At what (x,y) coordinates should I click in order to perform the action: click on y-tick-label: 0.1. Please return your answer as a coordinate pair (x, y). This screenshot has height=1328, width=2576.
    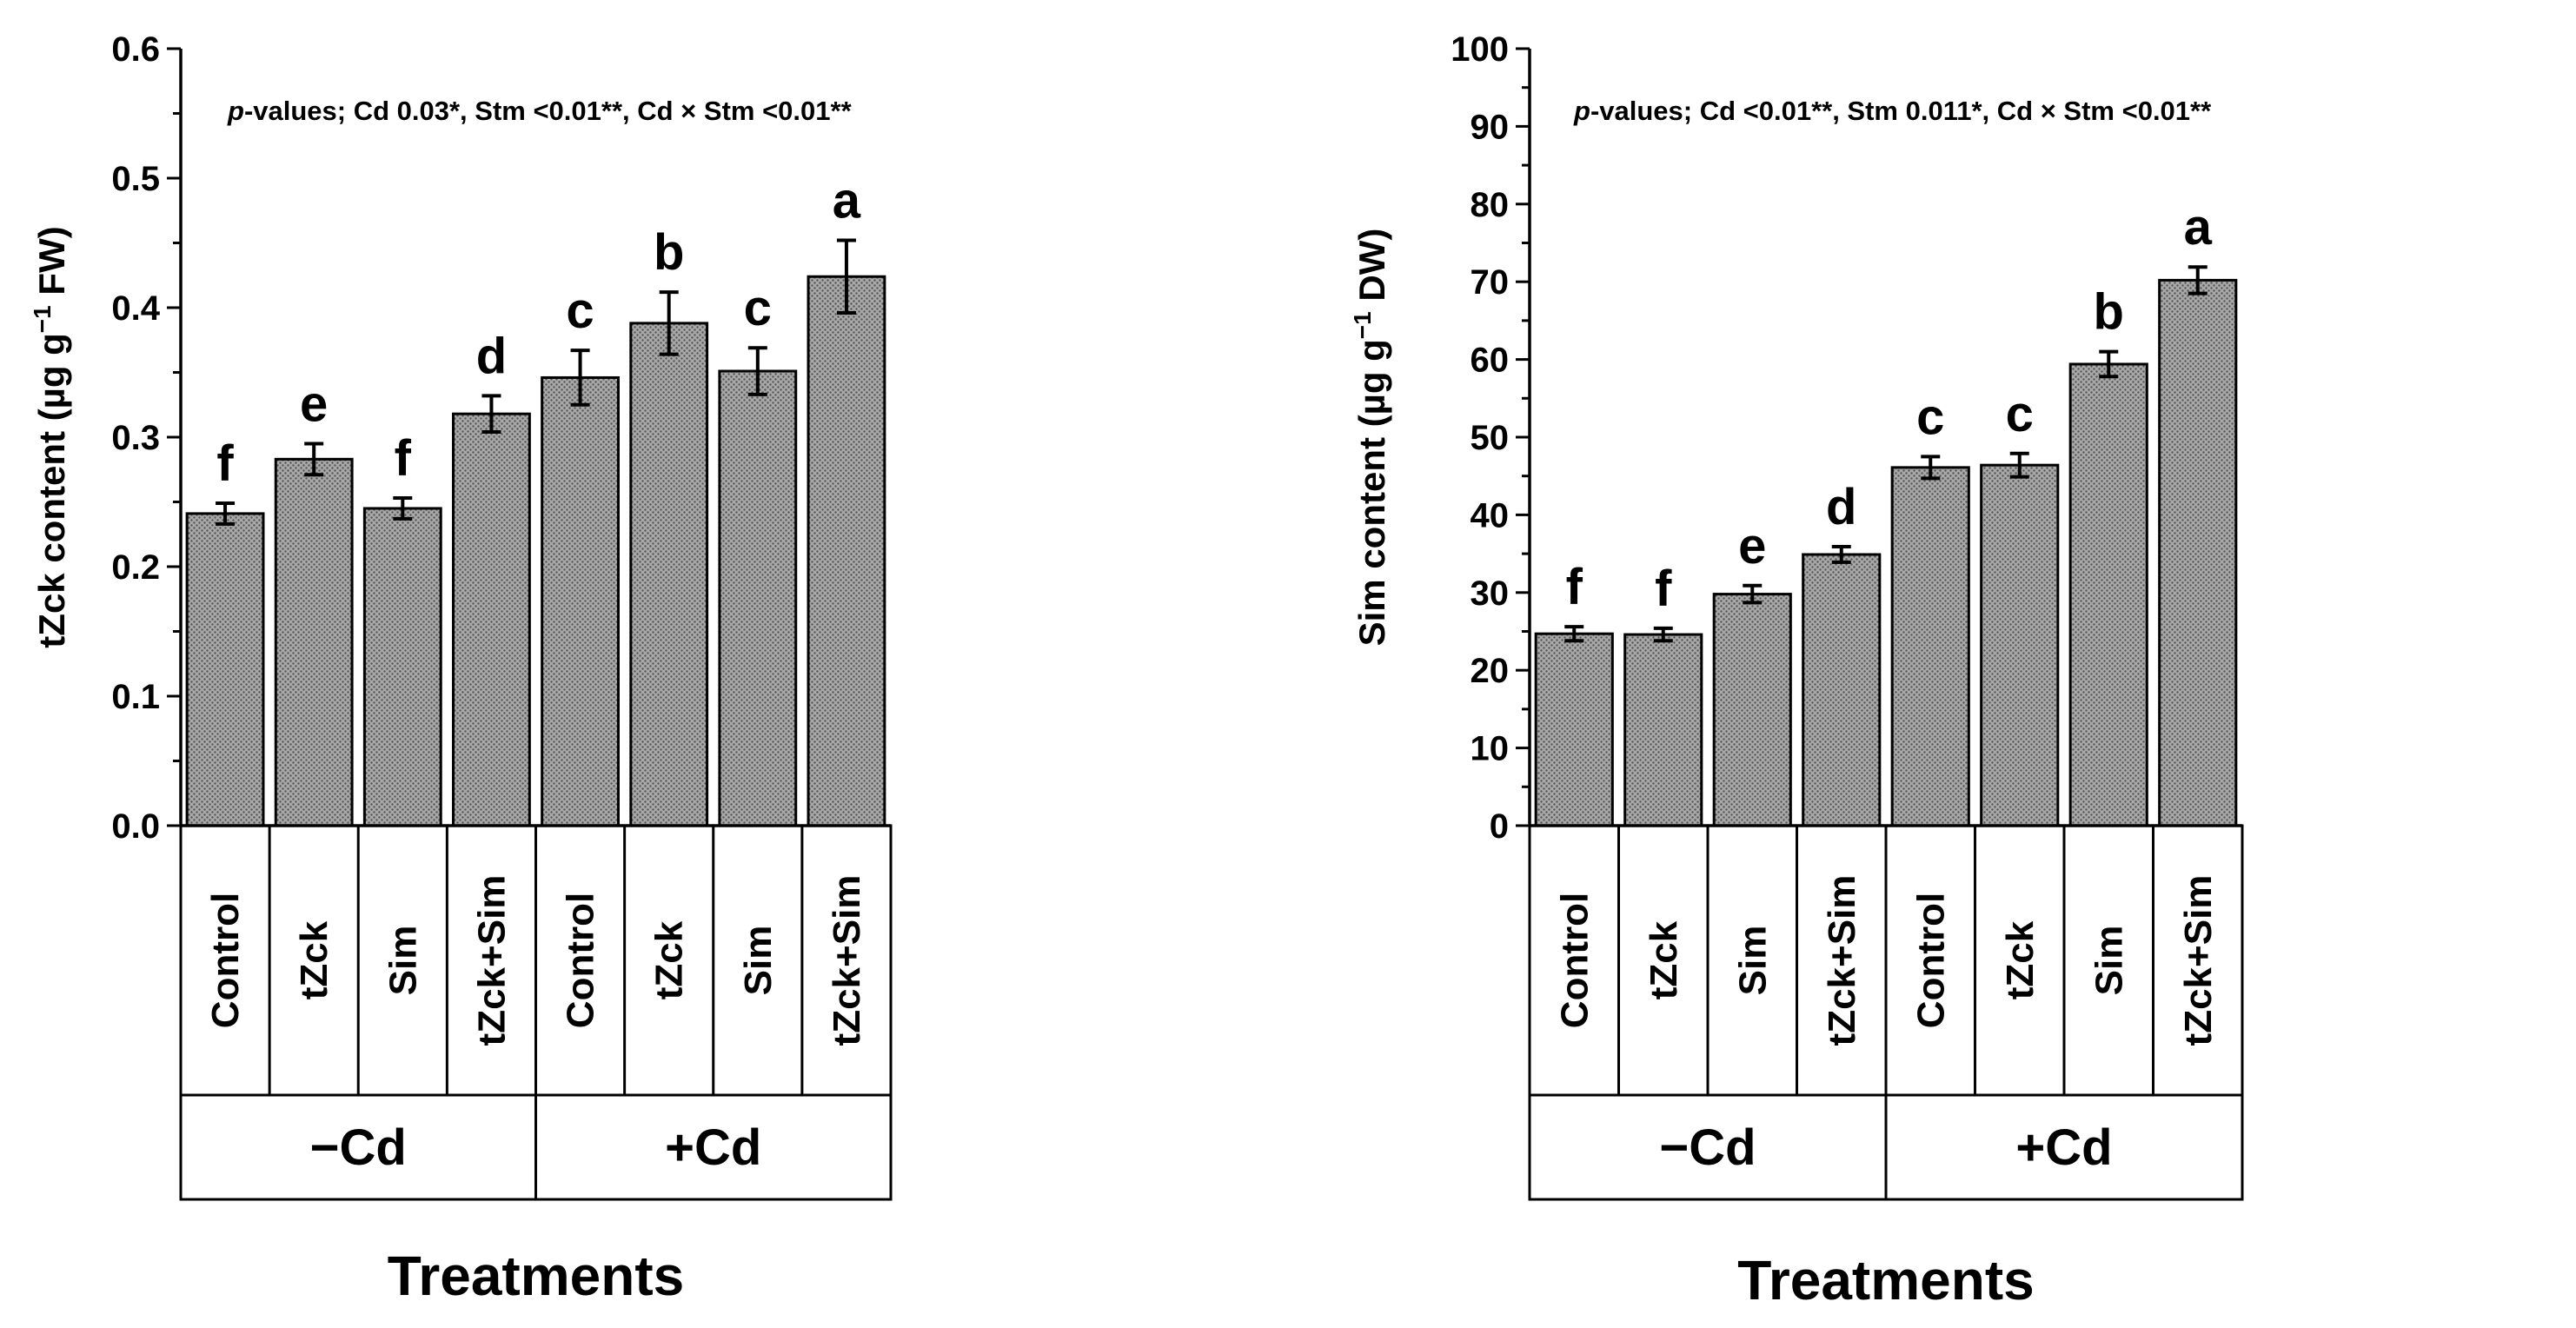
    Looking at the image, I should click on (135, 697).